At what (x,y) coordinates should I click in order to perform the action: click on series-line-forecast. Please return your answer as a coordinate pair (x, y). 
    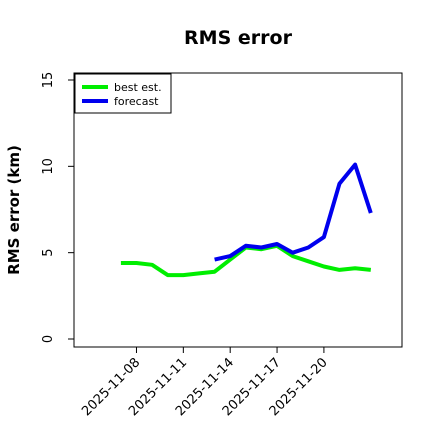
    Looking at the image, I should click on (293, 212).